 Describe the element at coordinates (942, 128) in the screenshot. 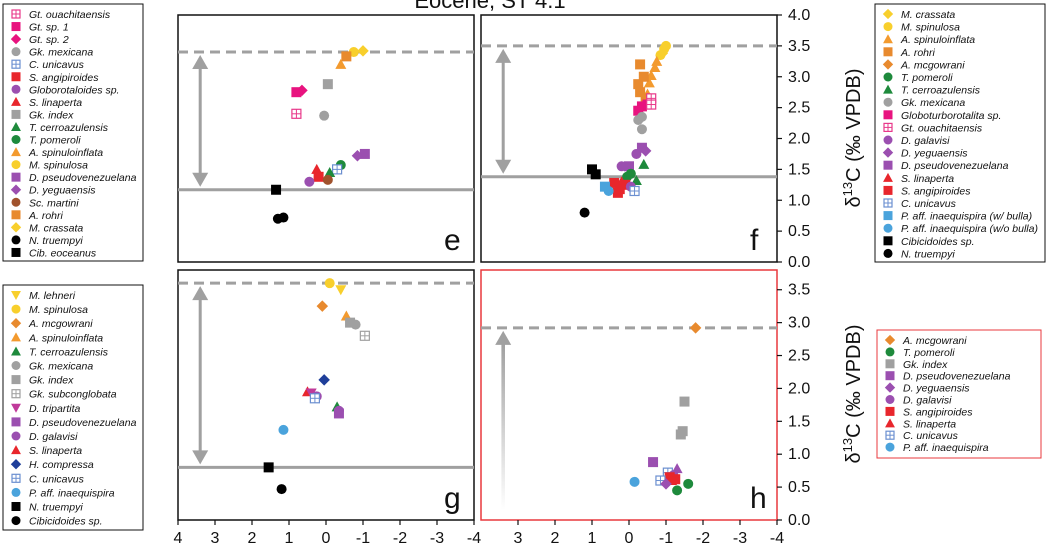

I see `legend-label: Gt. ouachitaensis` at that location.